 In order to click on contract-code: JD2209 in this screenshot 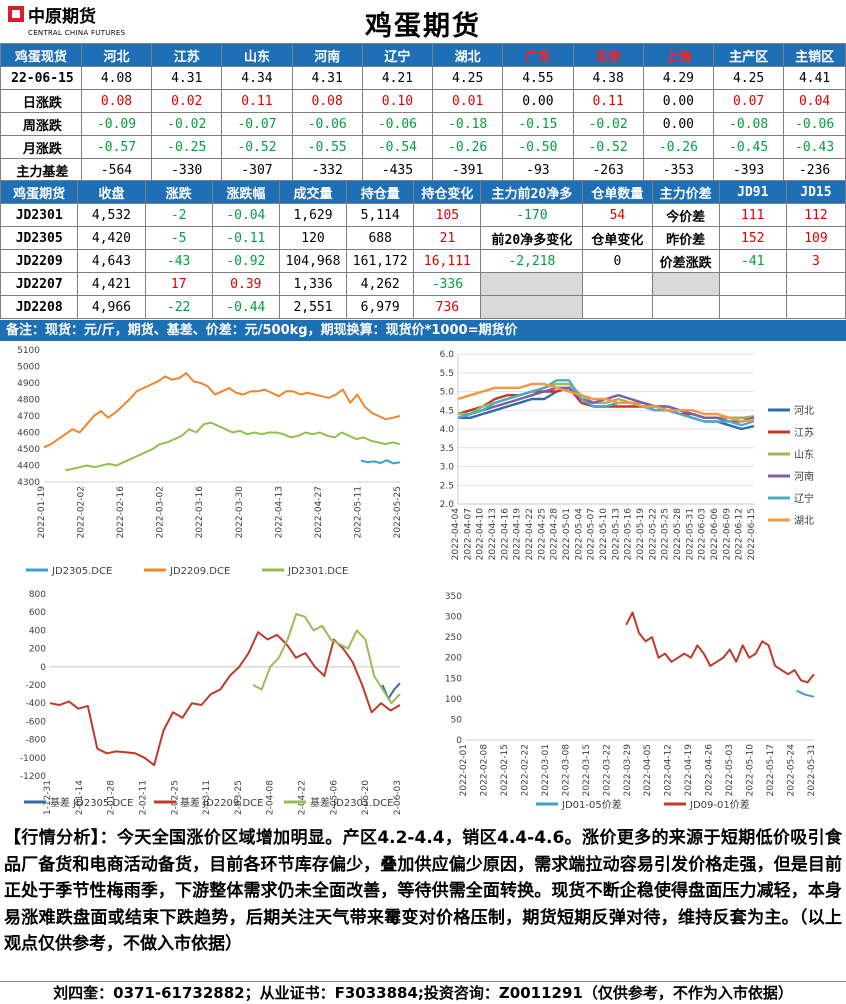, I will do `click(39, 261)`.